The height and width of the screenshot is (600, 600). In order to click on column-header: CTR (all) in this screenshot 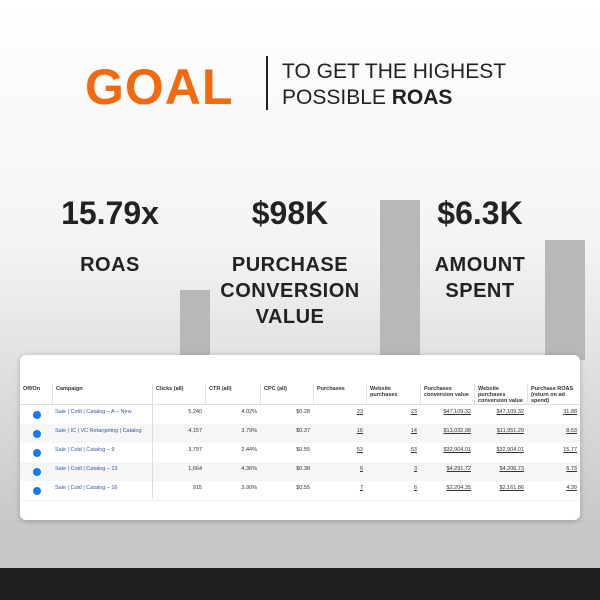, I will do `click(232, 394)`.